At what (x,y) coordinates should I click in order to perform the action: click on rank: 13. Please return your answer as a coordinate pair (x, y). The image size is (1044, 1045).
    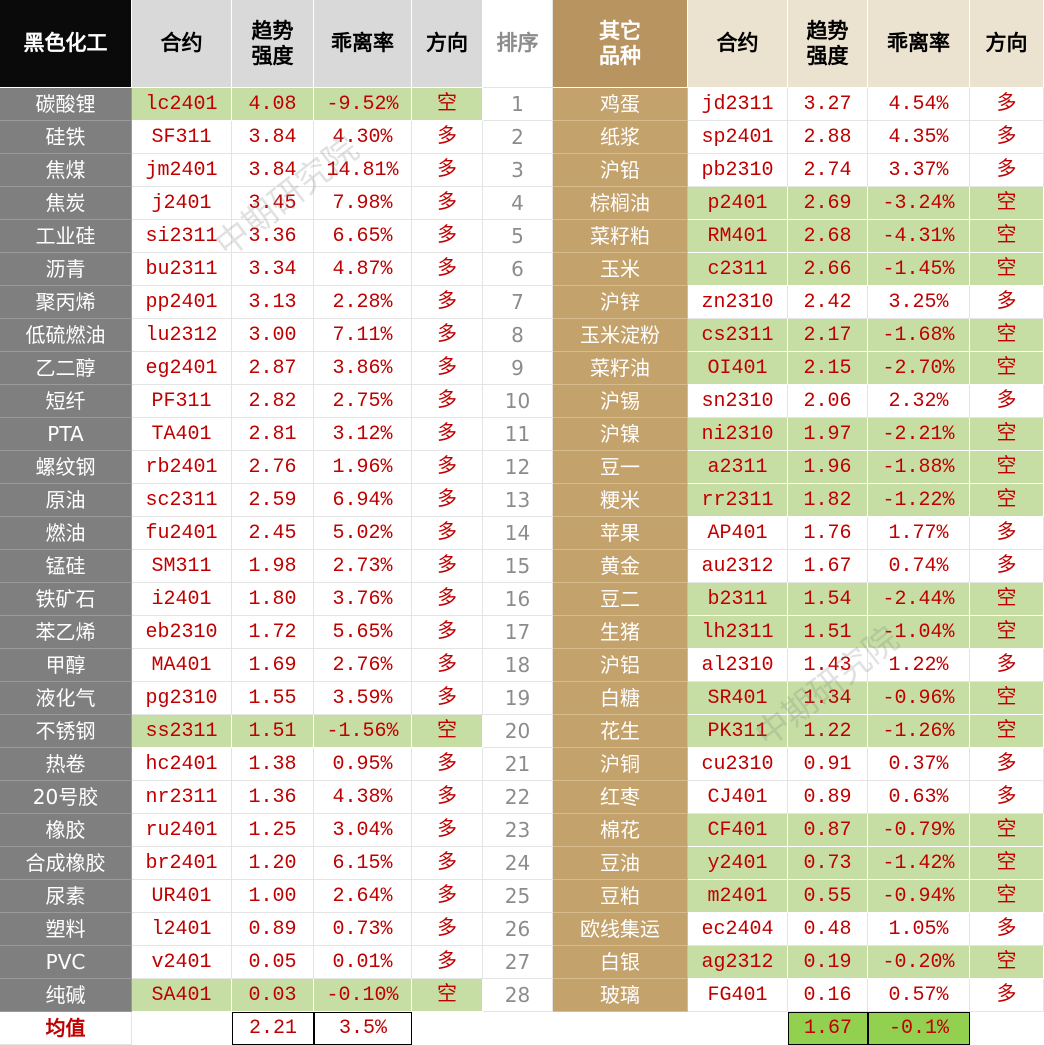
    Looking at the image, I should click on (518, 500).